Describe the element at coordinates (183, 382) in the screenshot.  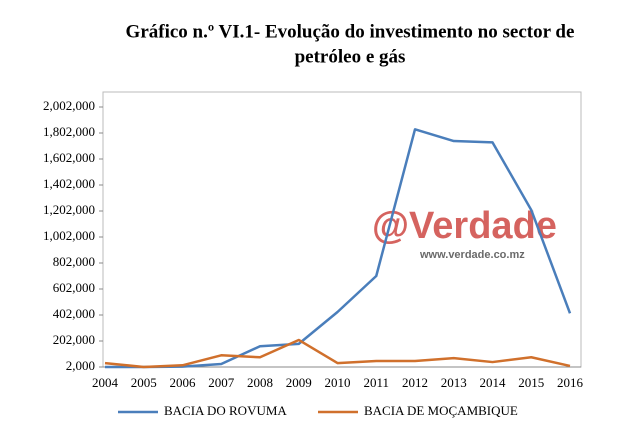
I see `x-tick-label: 2006` at that location.